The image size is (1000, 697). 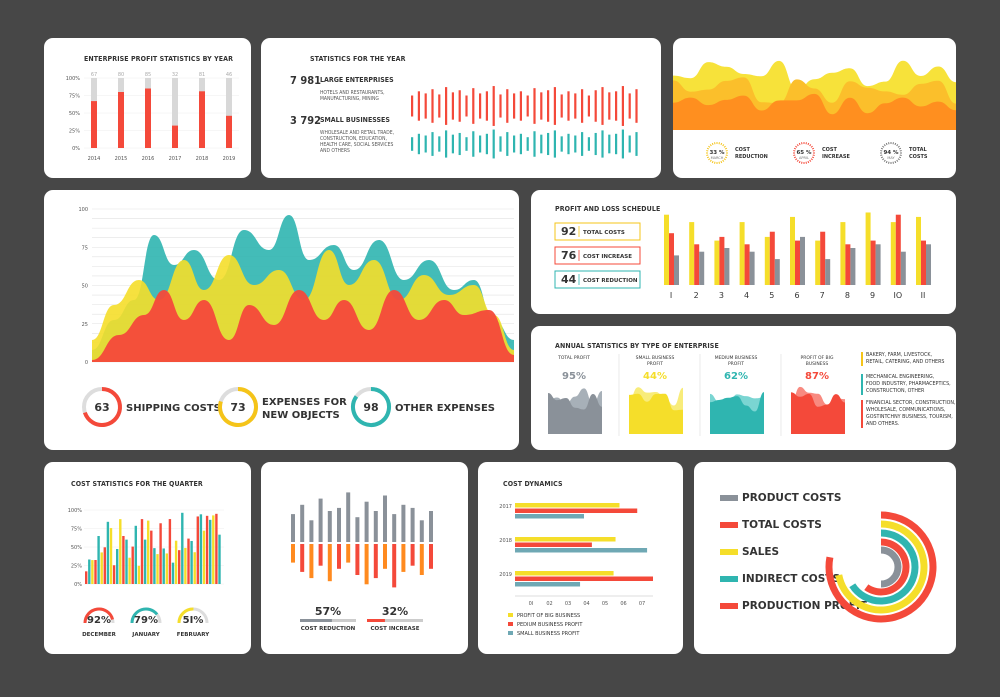 What do you see at coordinates (604, 233) in the screenshot?
I see `stat-box-label: TOTAL COSTS` at bounding box center [604, 233].